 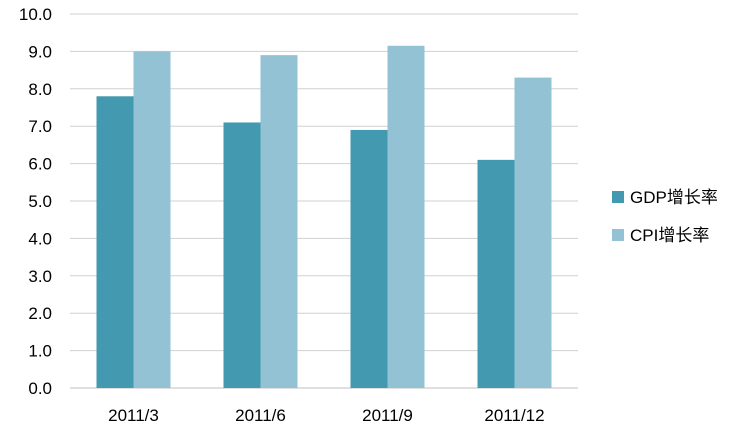 I want to click on y-tick-label: 1.0, so click(x=40, y=351).